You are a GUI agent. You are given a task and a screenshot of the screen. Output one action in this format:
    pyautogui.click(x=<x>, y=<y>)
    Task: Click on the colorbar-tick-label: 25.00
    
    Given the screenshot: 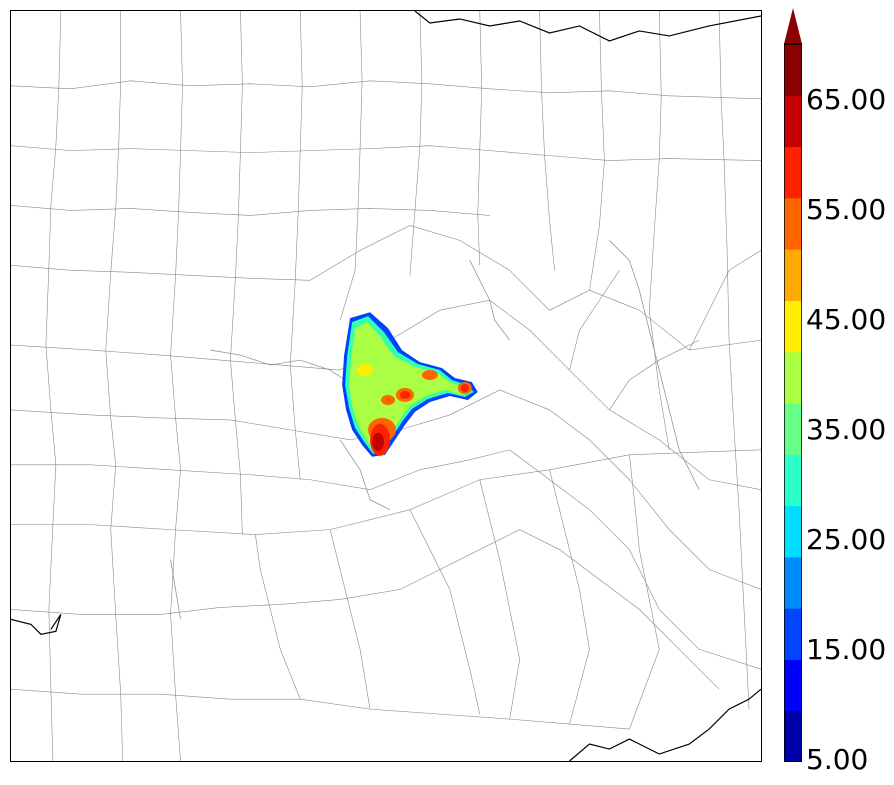 What is the action you would take?
    pyautogui.click(x=846, y=539)
    